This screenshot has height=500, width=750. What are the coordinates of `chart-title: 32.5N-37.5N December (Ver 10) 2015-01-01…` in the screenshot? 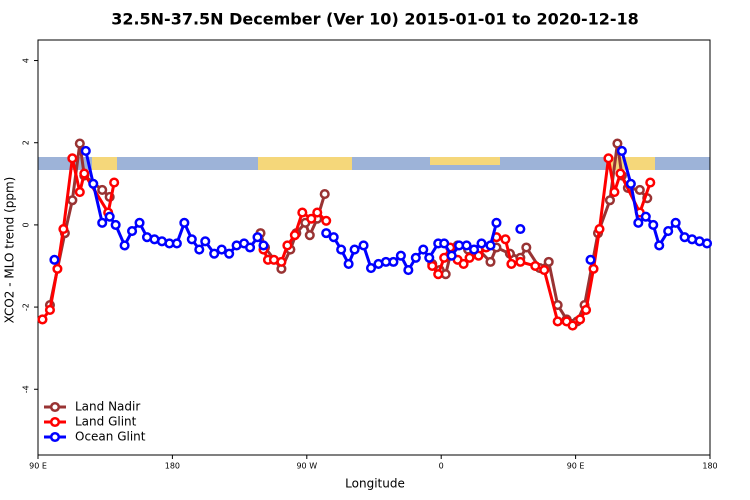 It's located at (375, 19).